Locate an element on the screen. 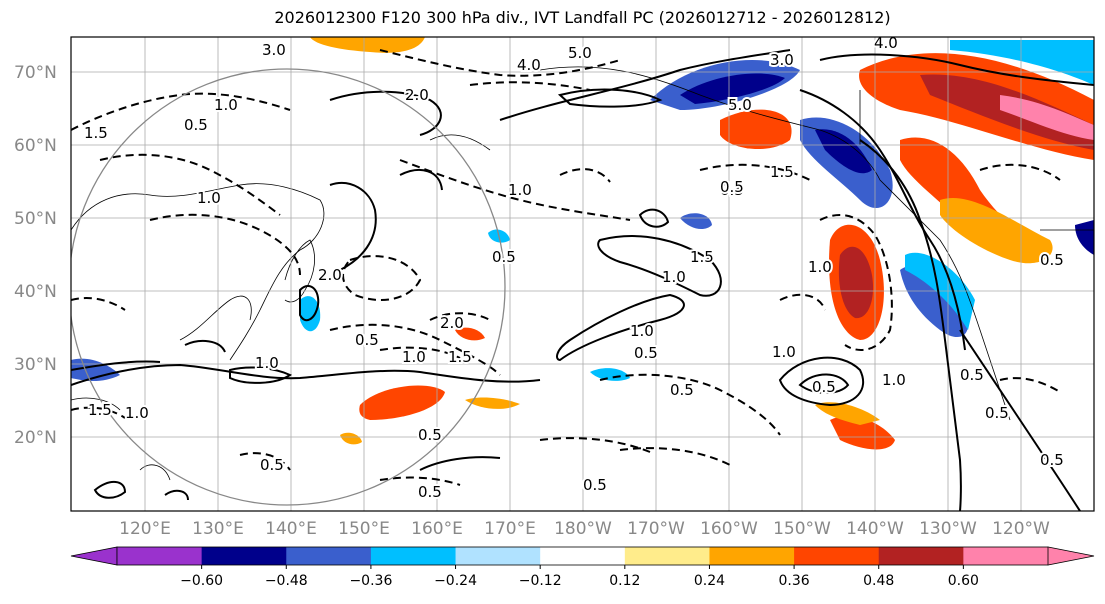 This screenshot has height=604, width=1105. lat-label-30n: 30°N is located at coordinates (35, 365).